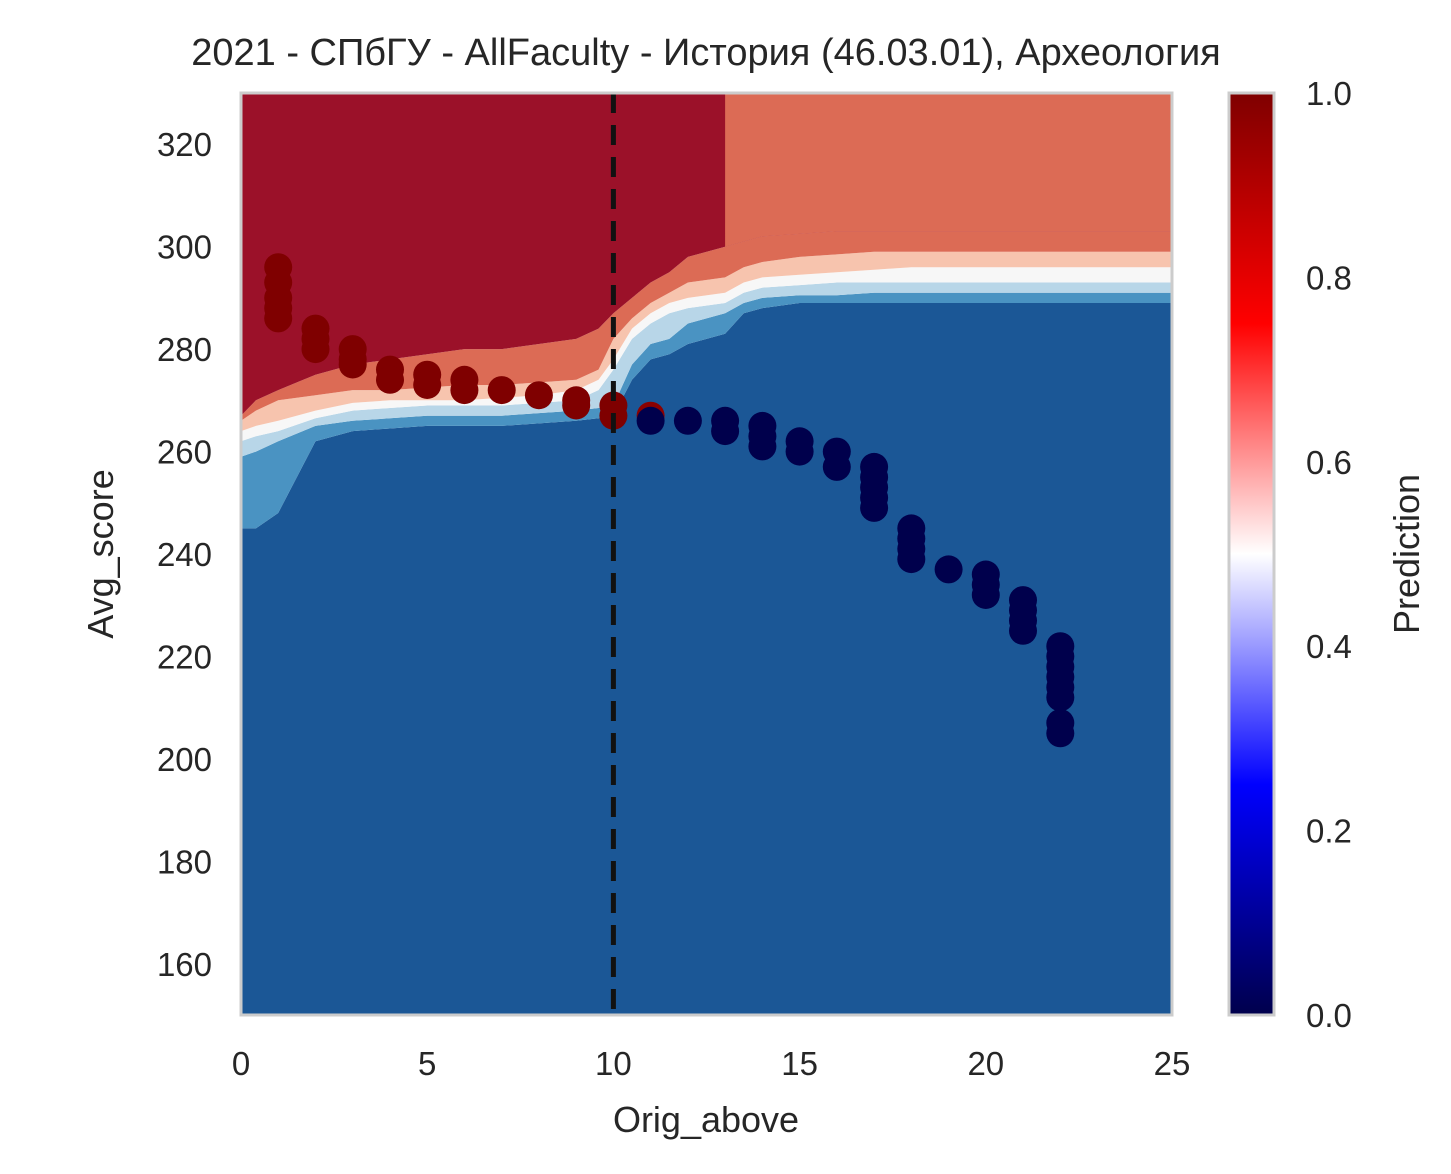 The height and width of the screenshot is (1174, 1451). Describe the element at coordinates (427, 1063) in the screenshot. I see `x-tick-label: 5` at that location.